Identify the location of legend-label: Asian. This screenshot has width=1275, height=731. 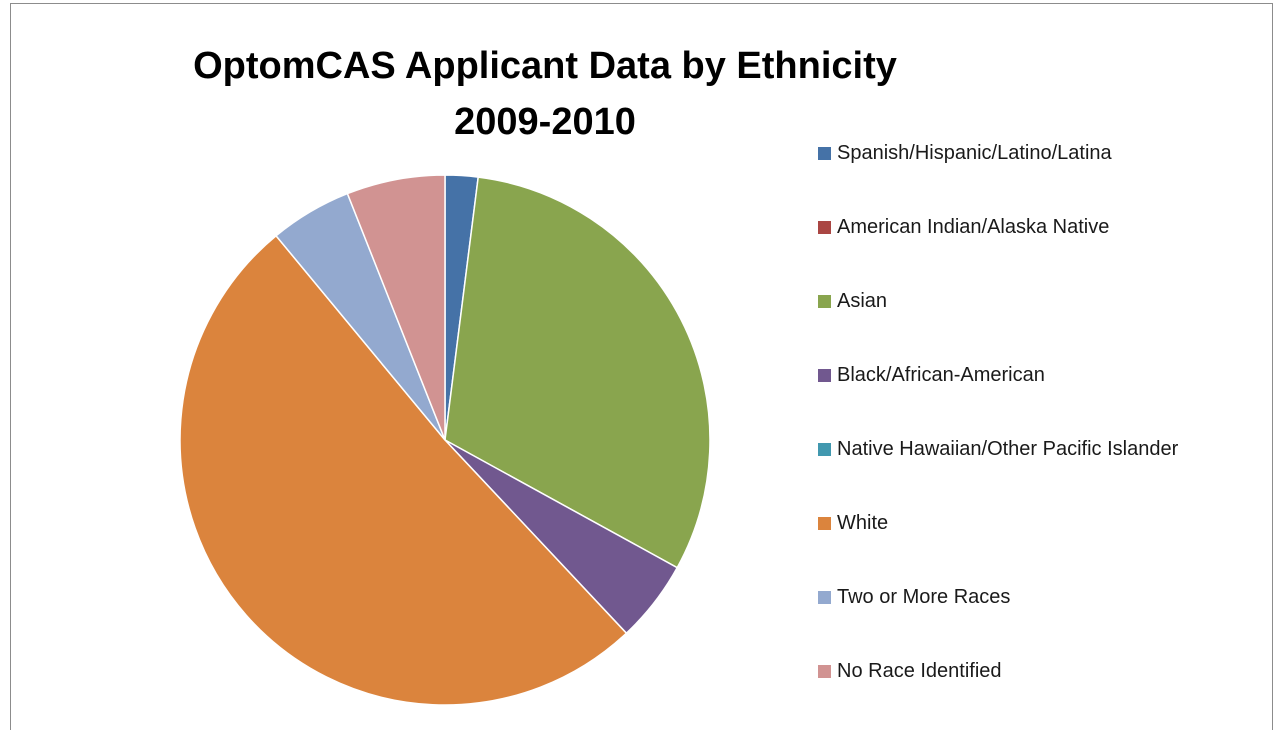
(862, 300).